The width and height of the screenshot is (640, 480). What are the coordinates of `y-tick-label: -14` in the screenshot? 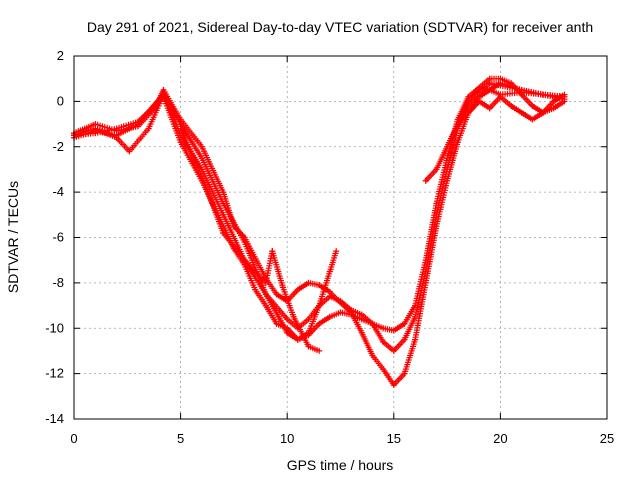 It's located at (54, 418).